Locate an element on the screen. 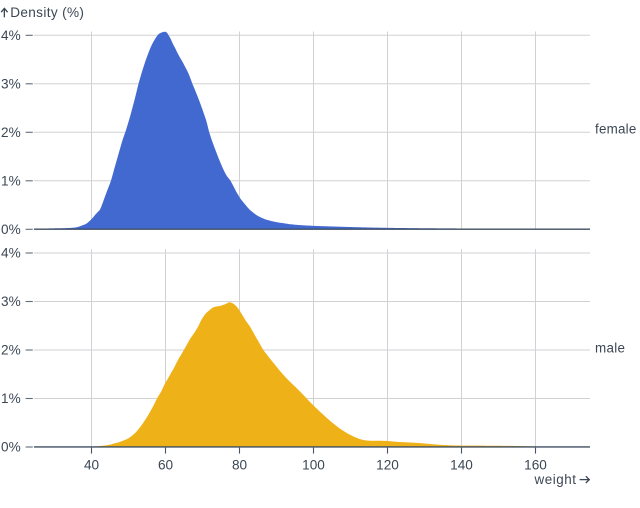 The width and height of the screenshot is (640, 508). svg-text: Density (%) is located at coordinates (47, 12).